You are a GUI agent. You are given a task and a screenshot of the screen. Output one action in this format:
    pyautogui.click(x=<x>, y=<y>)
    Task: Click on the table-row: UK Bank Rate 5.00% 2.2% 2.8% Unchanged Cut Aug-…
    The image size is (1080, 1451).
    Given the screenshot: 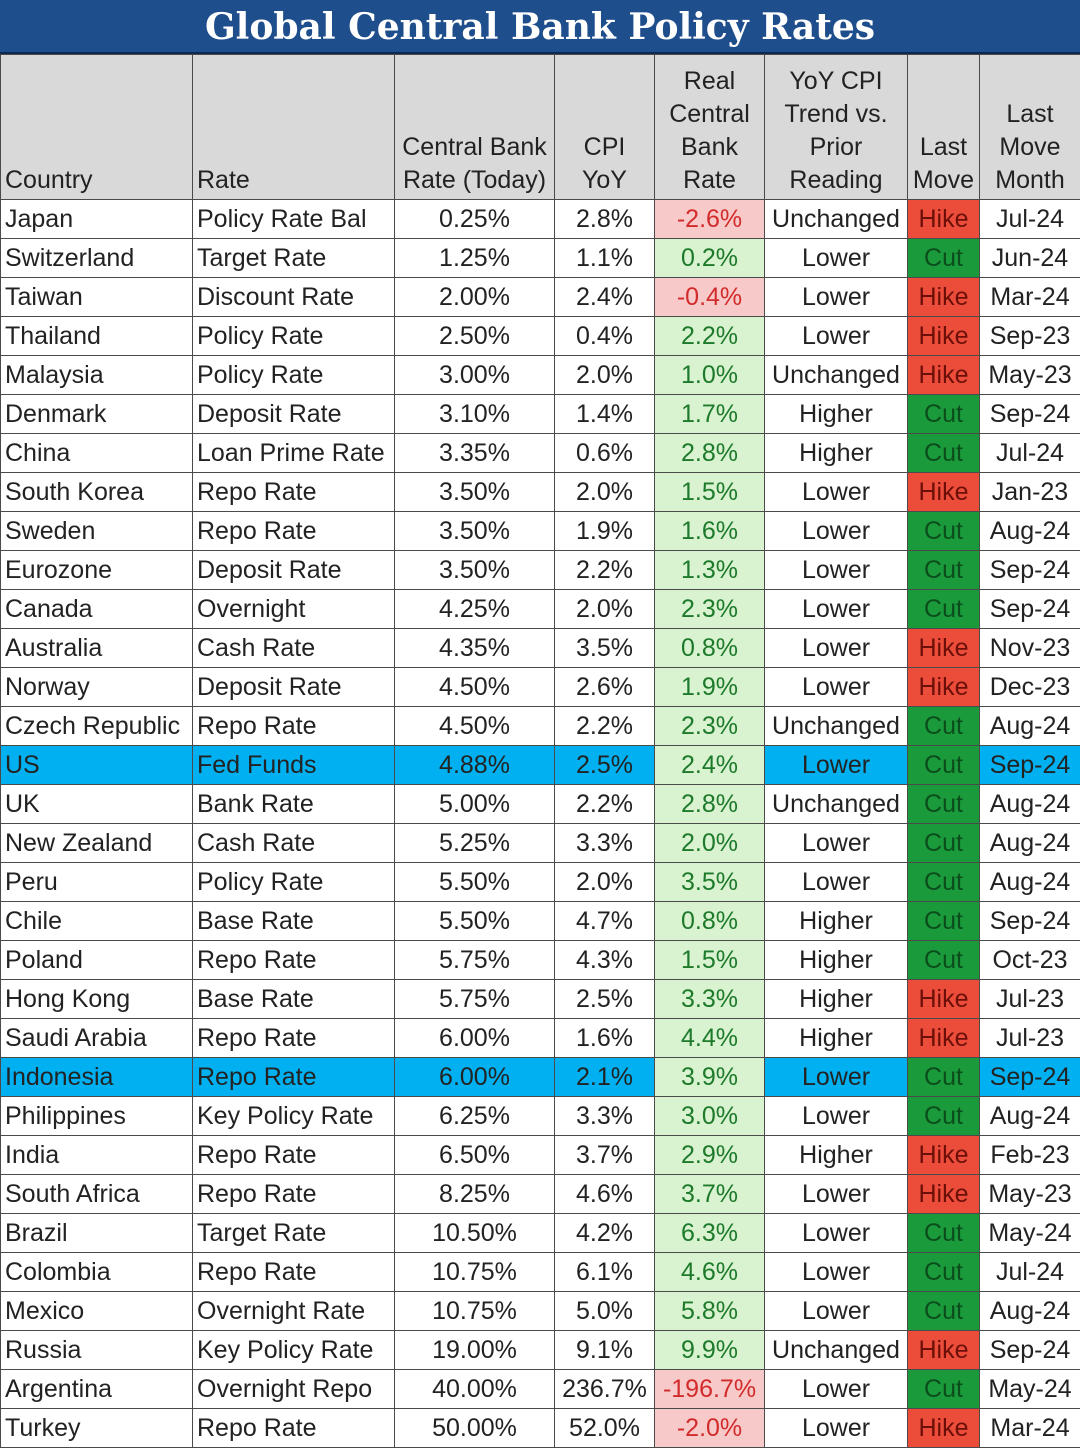 What is the action you would take?
    pyautogui.click(x=540, y=804)
    